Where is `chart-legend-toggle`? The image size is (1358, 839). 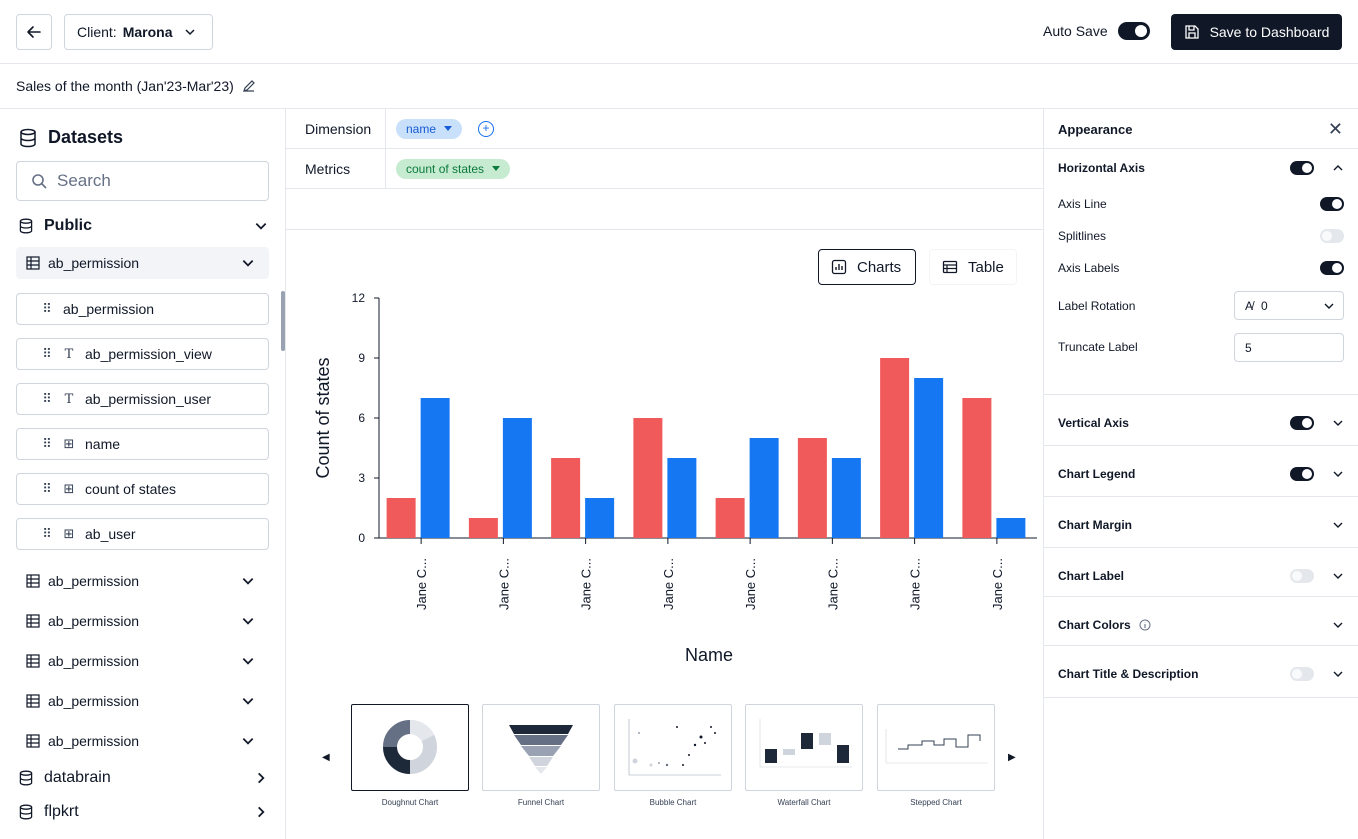 chart-legend-toggle is located at coordinates (1302, 474).